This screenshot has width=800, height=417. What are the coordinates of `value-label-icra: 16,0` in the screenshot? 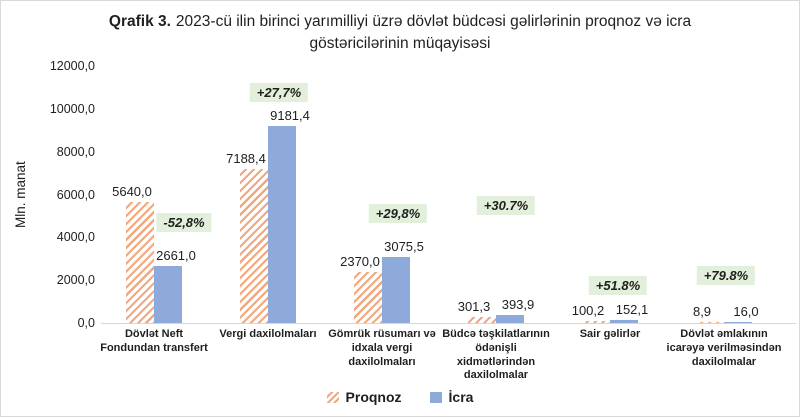 It's located at (746, 311).